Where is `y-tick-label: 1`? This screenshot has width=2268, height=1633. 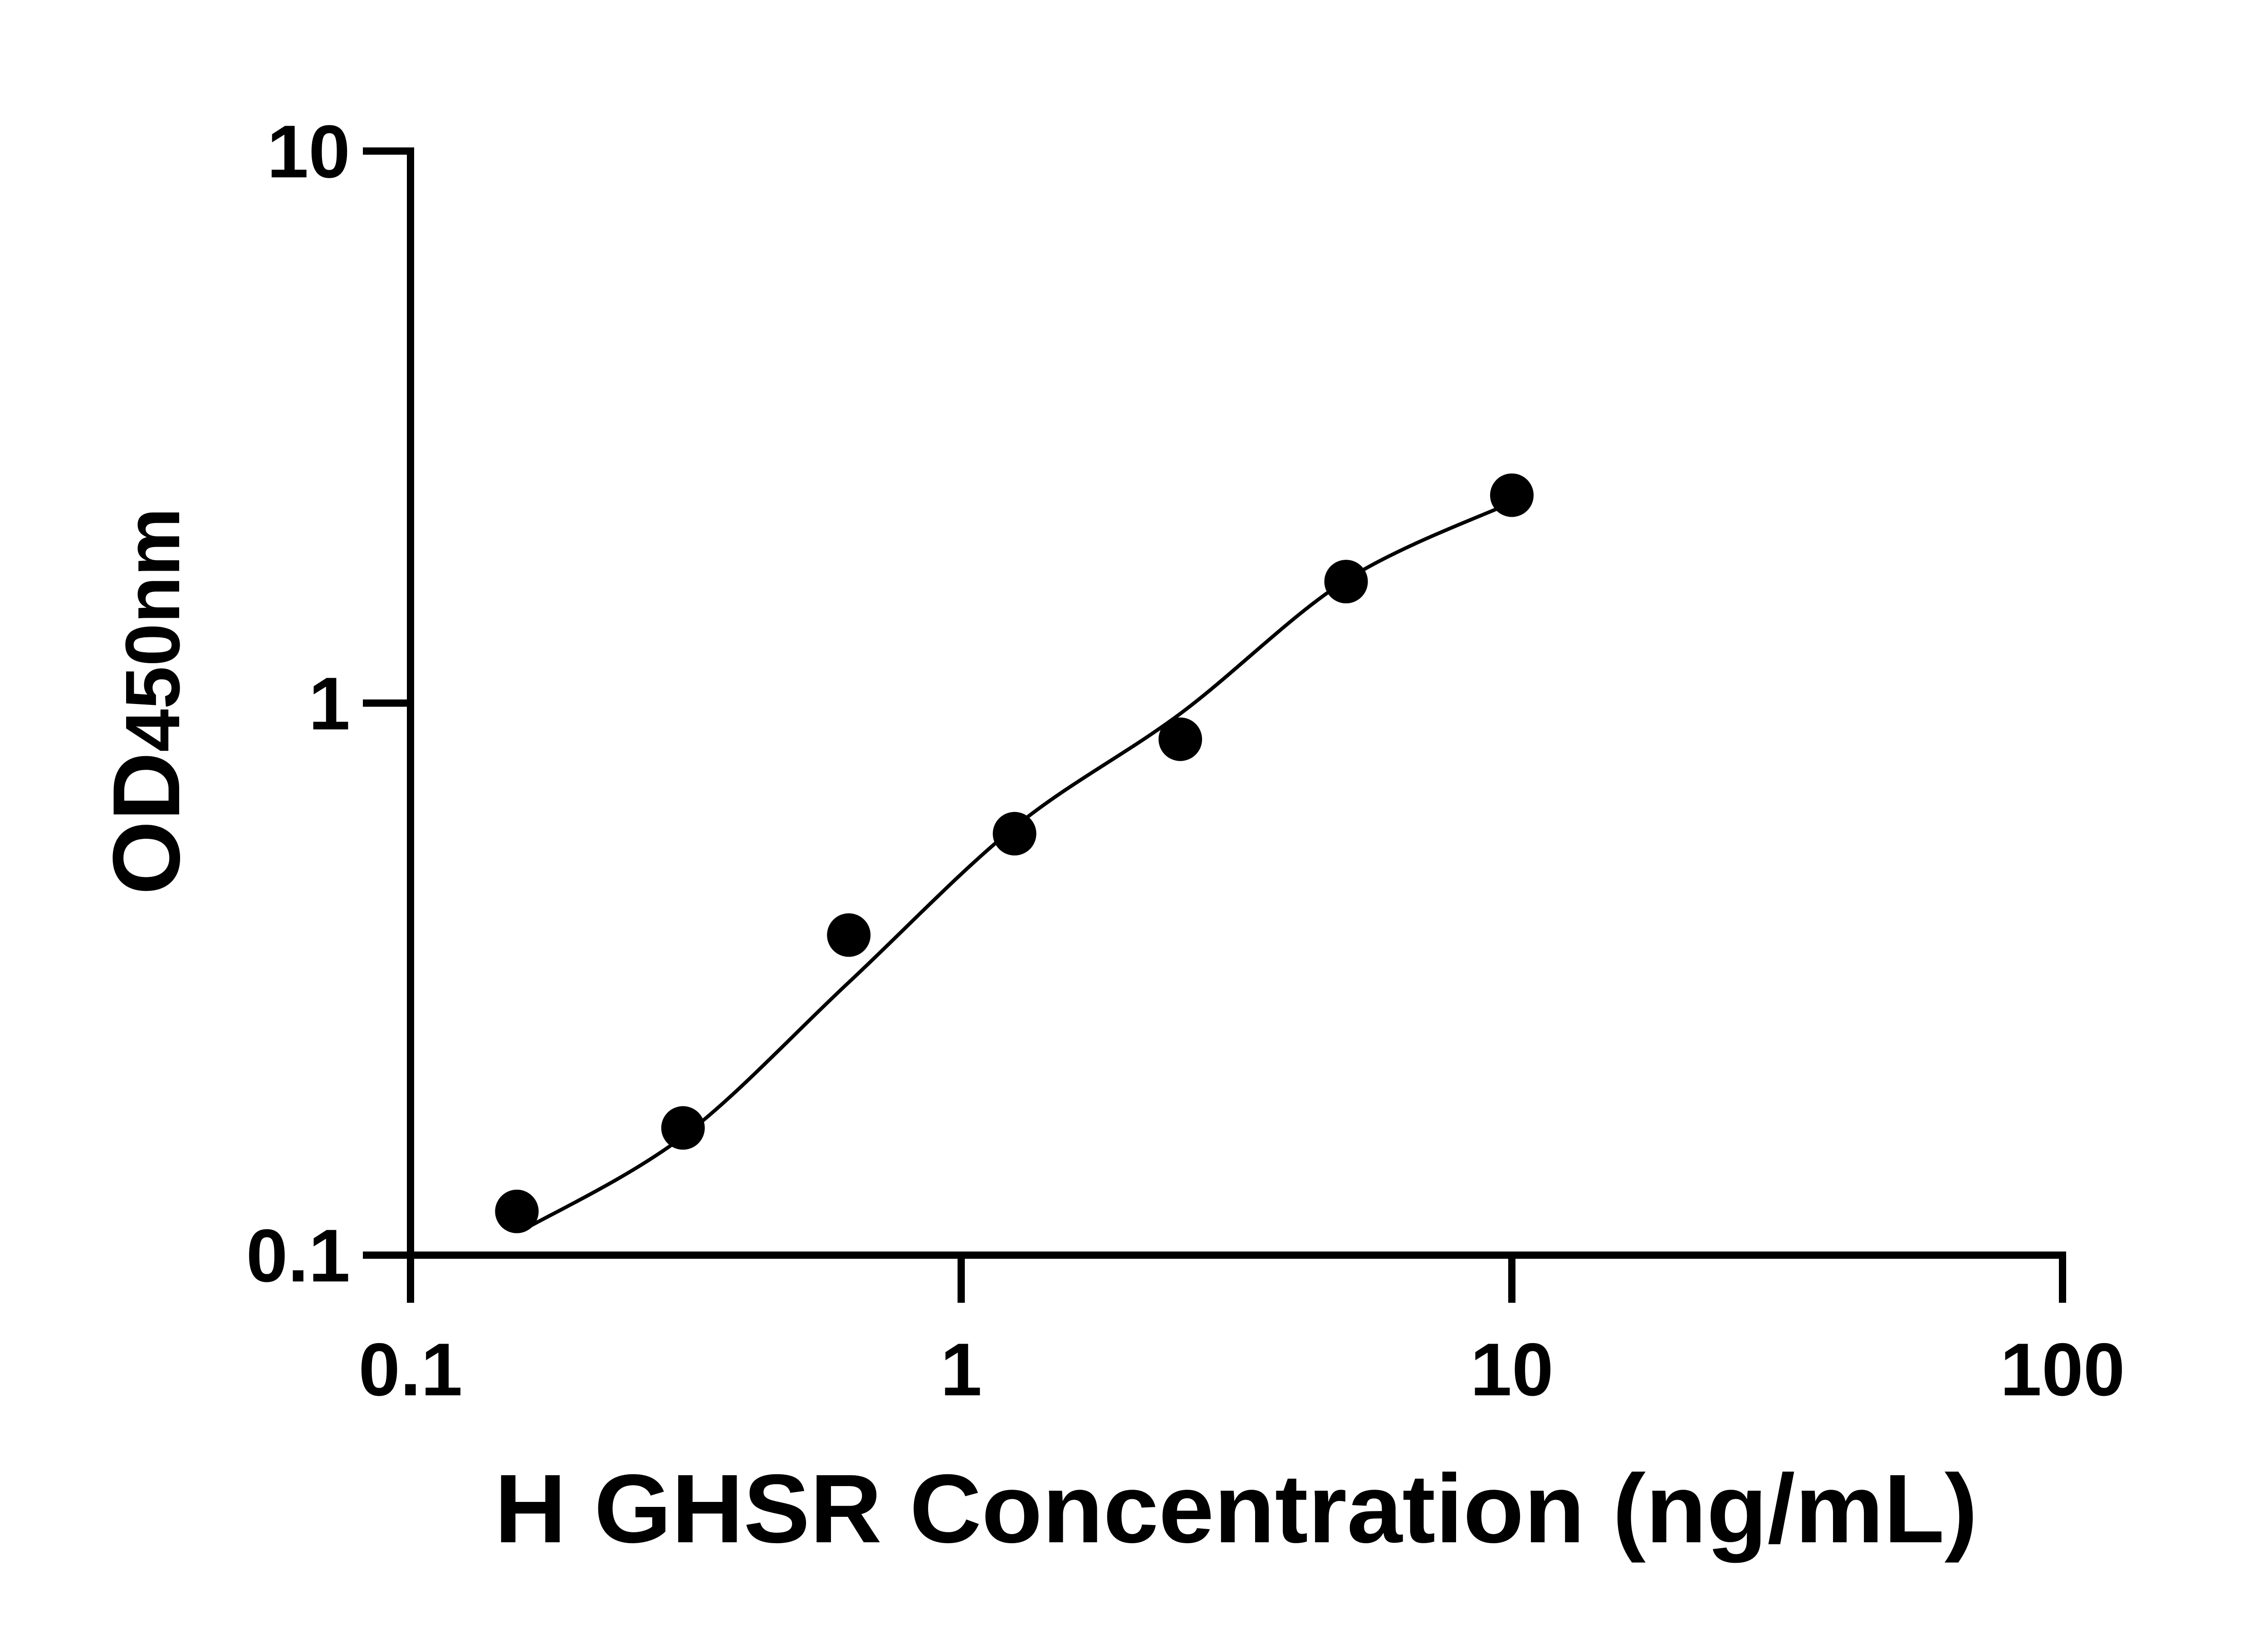
y-tick-label: 1 is located at coordinates (329, 703).